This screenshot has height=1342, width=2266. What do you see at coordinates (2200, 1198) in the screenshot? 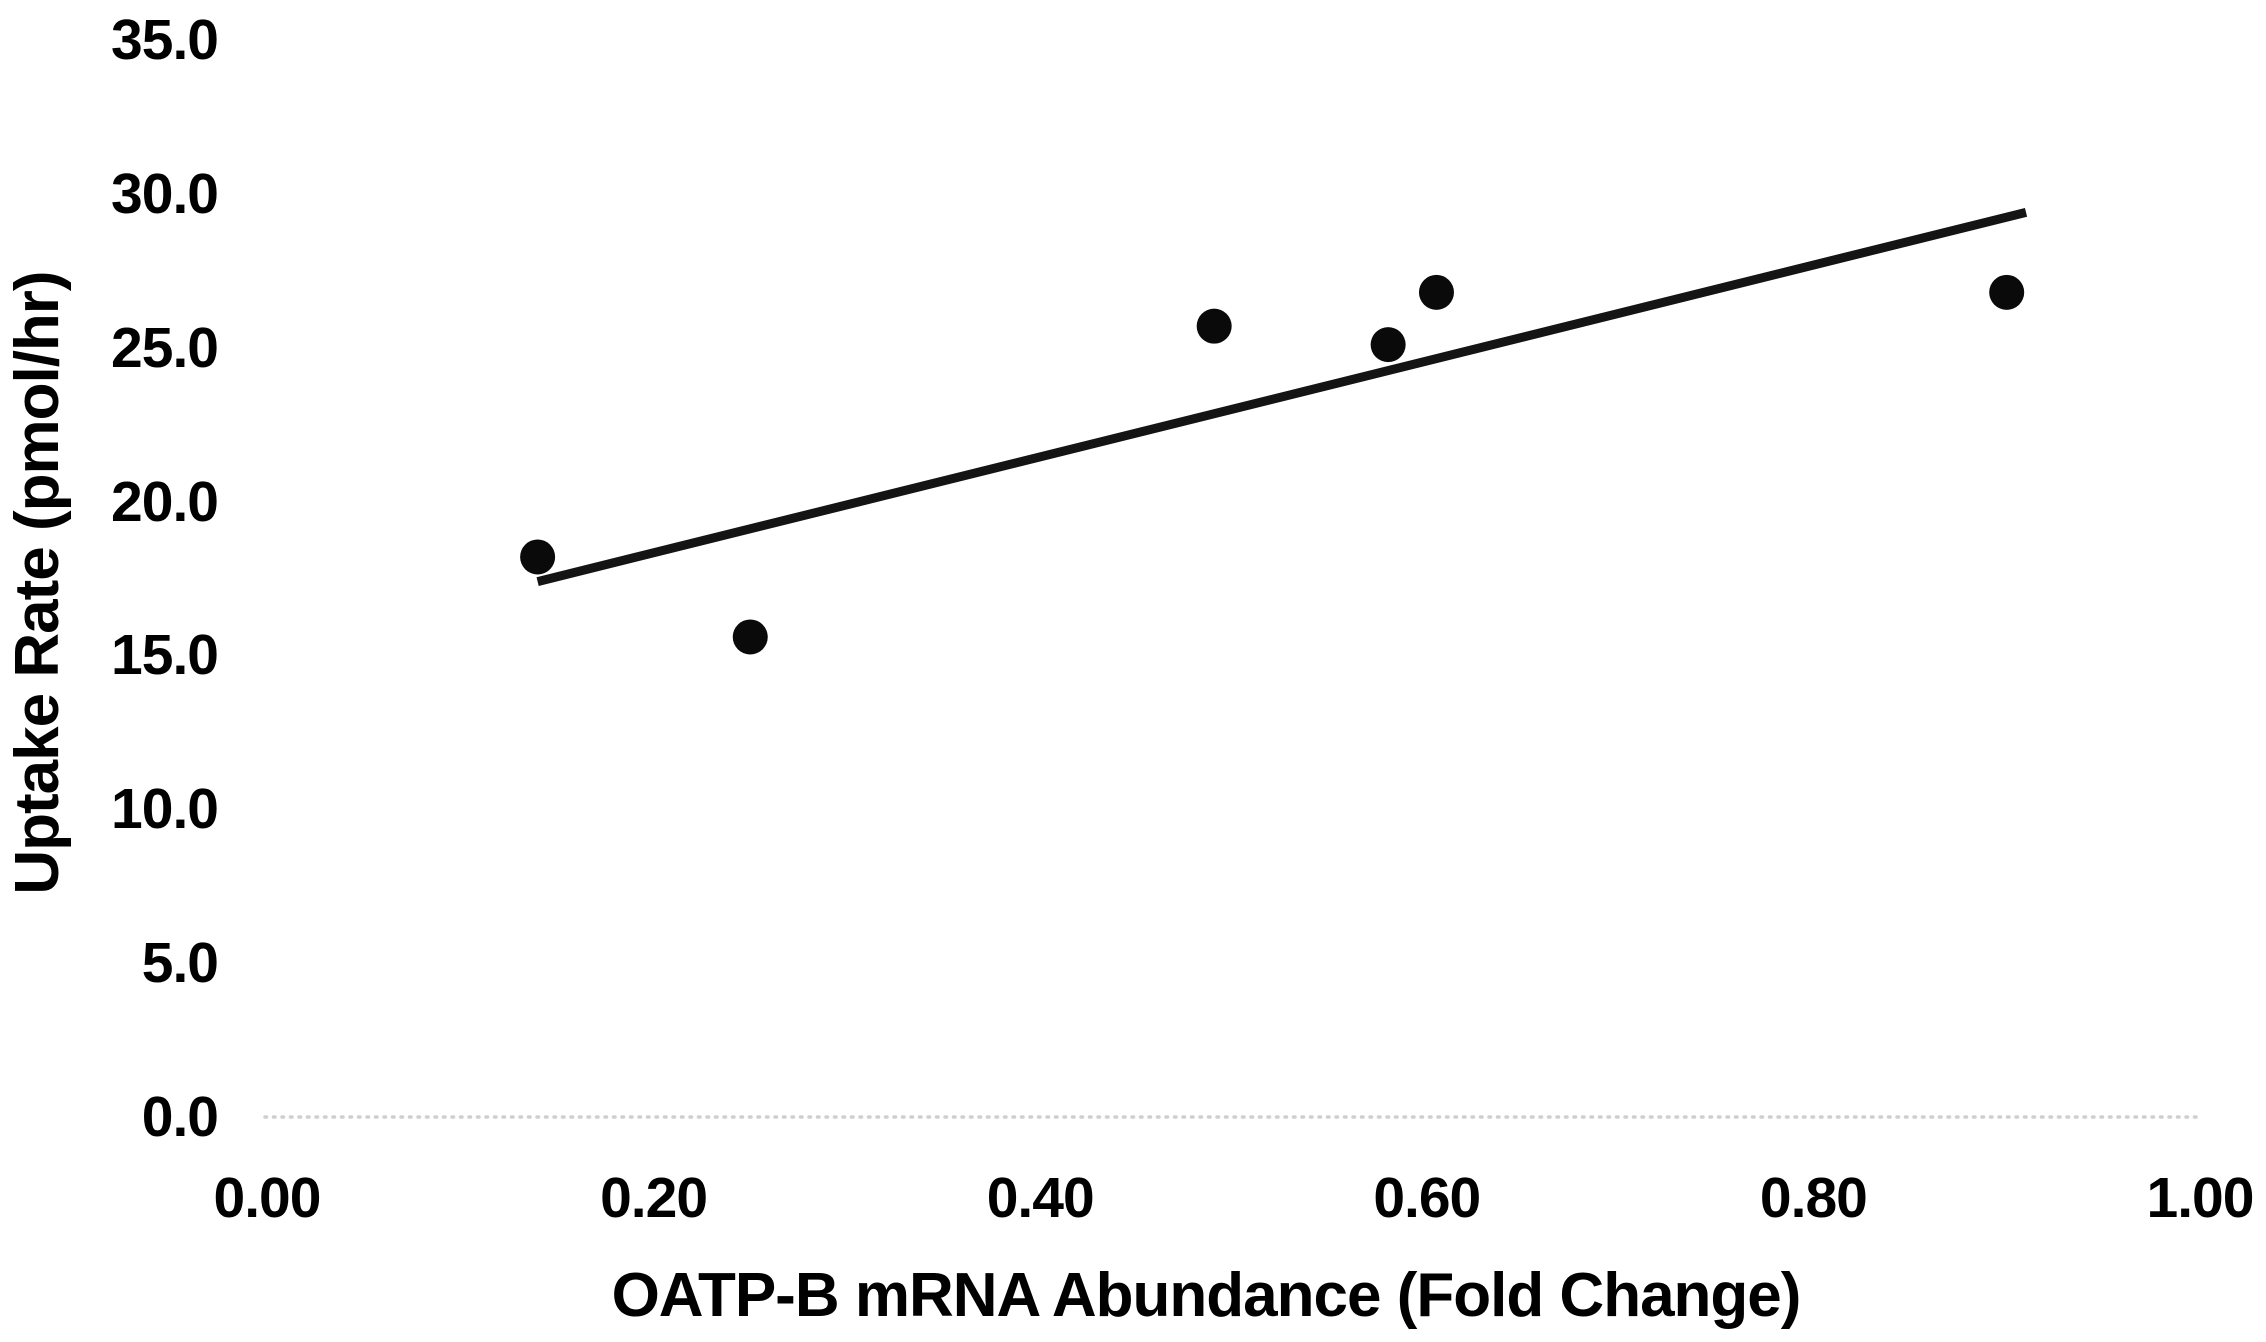
I see `x-tick-label: 1.00` at bounding box center [2200, 1198].